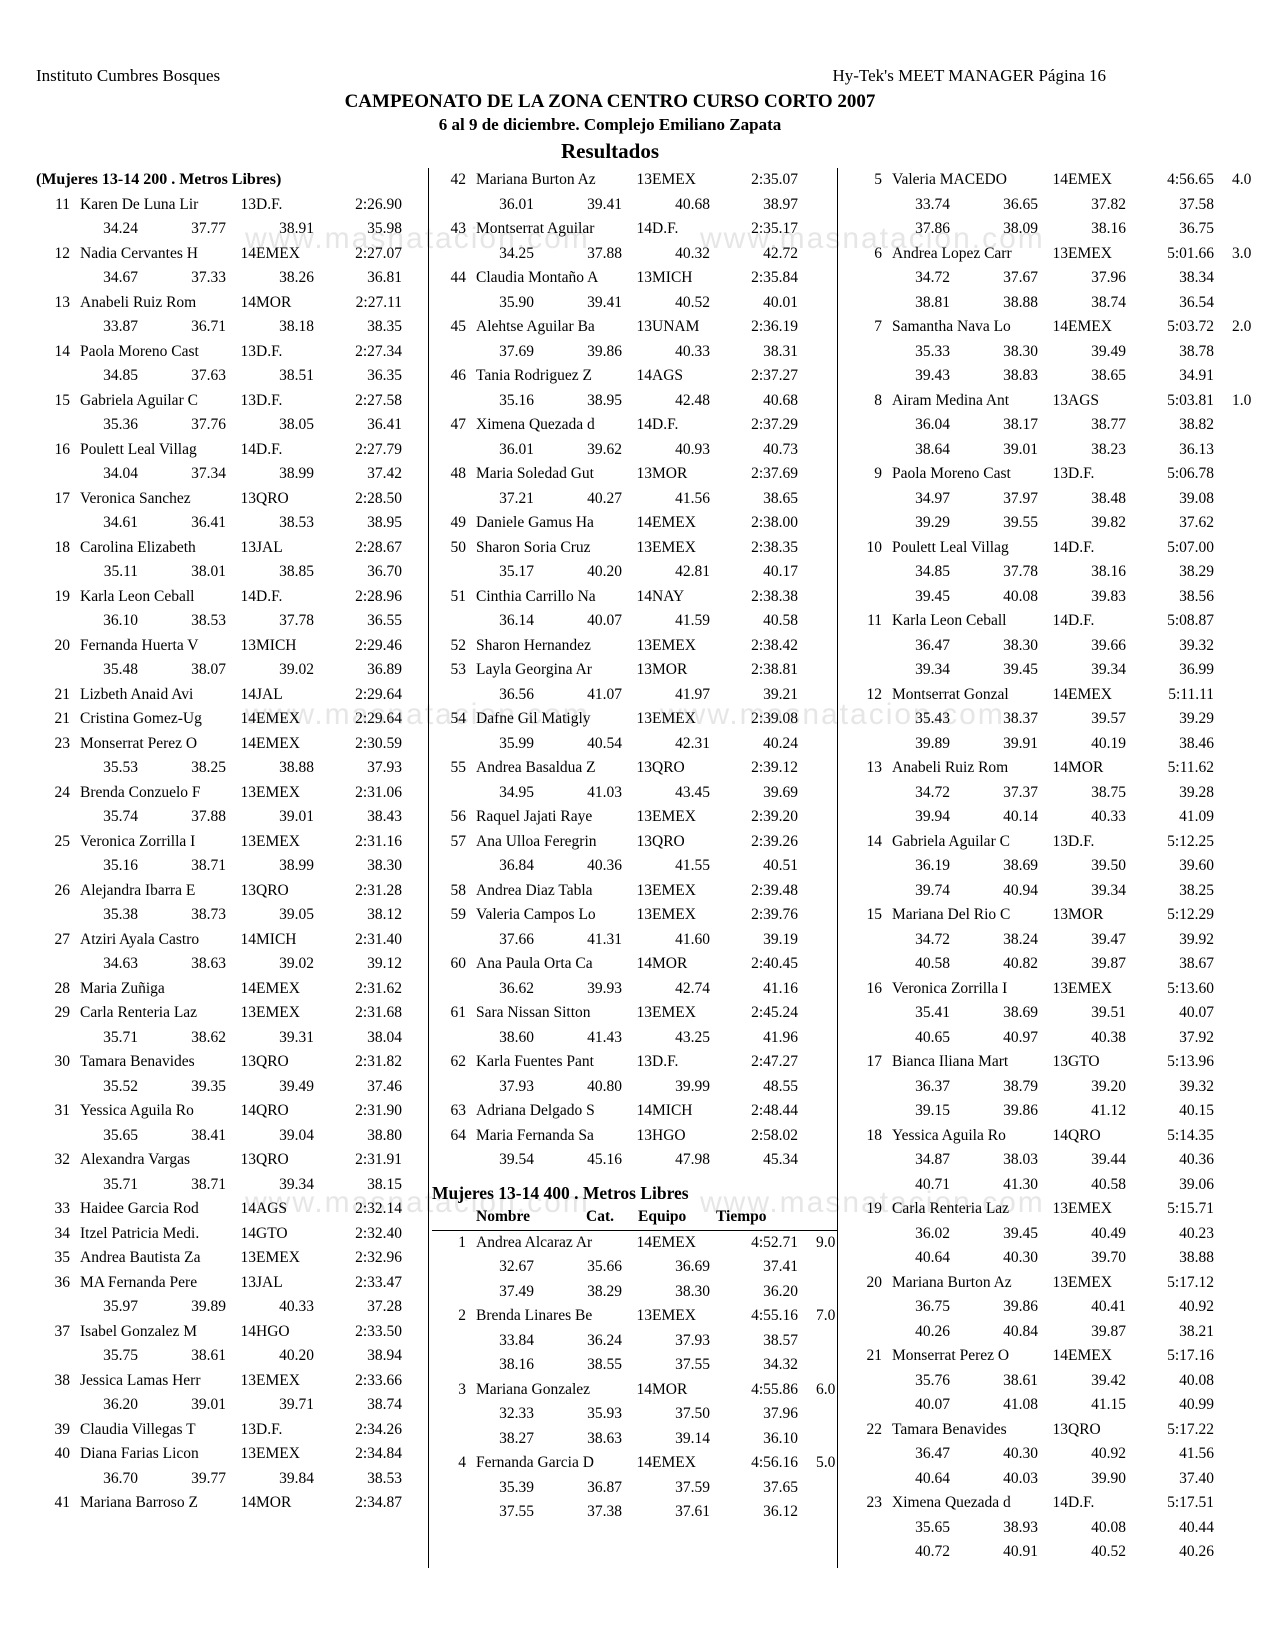 This screenshot has height=1650, width=1275. What do you see at coordinates (1242, 400) in the screenshot?
I see `points: 1.0` at bounding box center [1242, 400].